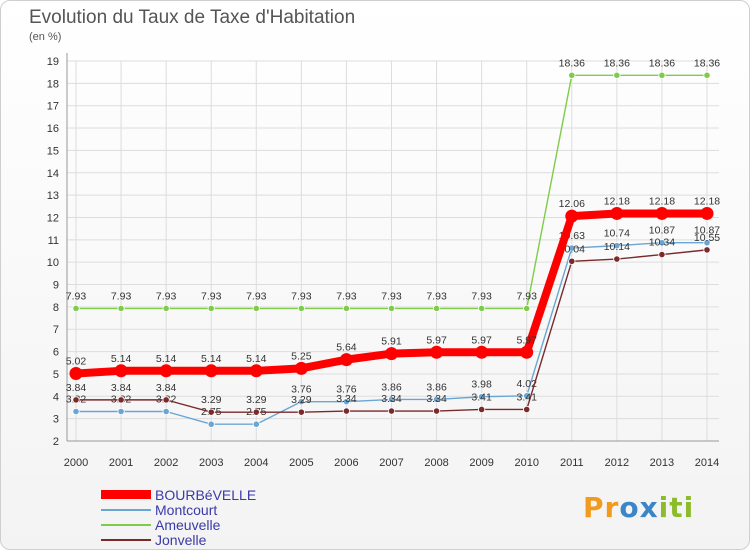 Image resolution: width=750 pixels, height=550 pixels. I want to click on proxiti-logo: Proxiti, so click(638, 507).